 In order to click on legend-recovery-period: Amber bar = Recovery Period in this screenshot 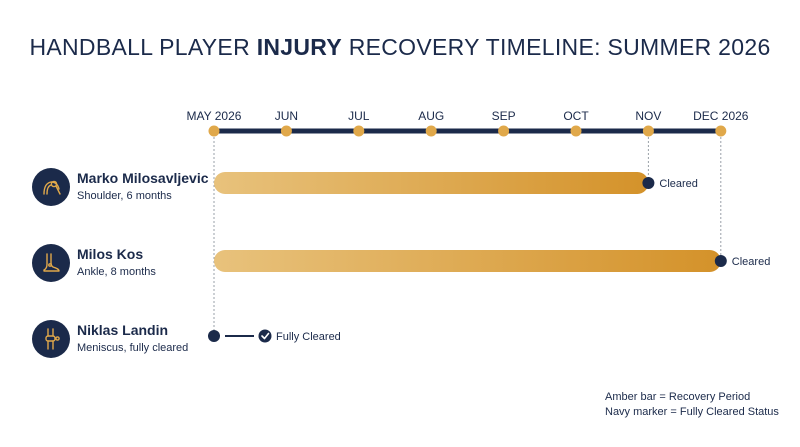, I will do `click(678, 397)`.